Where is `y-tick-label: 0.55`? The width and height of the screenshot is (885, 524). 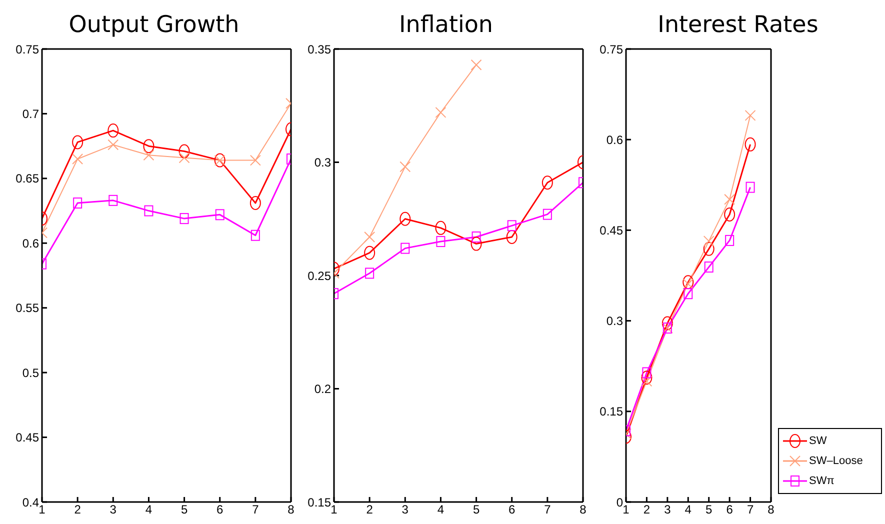 y-tick-label: 0.55 is located at coordinates (28, 308).